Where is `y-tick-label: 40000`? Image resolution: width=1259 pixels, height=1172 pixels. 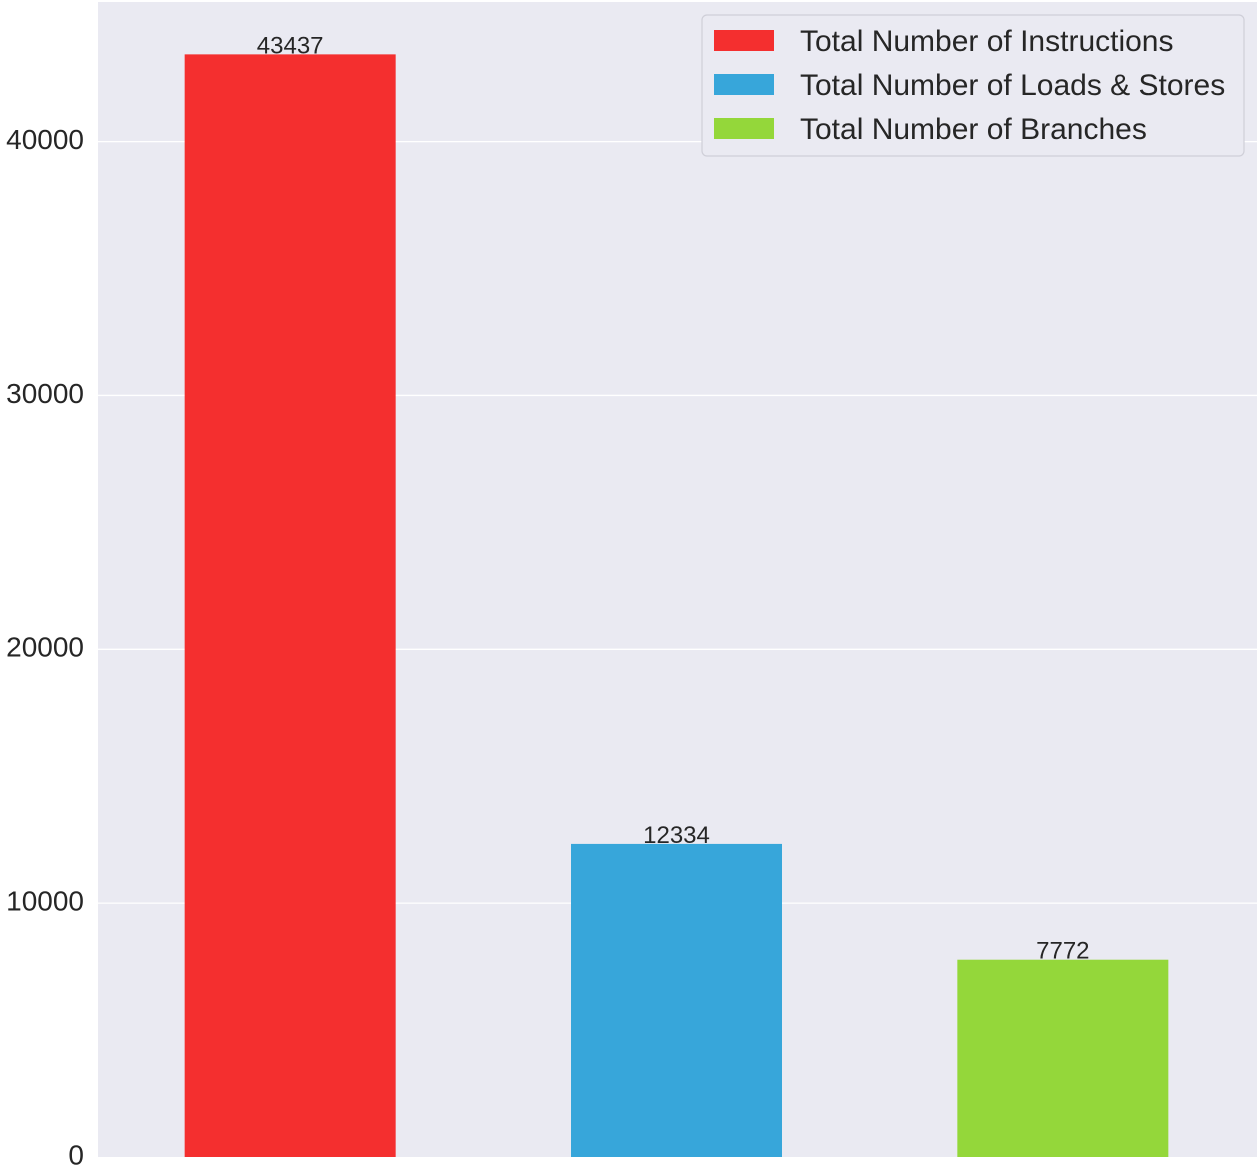 y-tick-label: 40000 is located at coordinates (45, 139).